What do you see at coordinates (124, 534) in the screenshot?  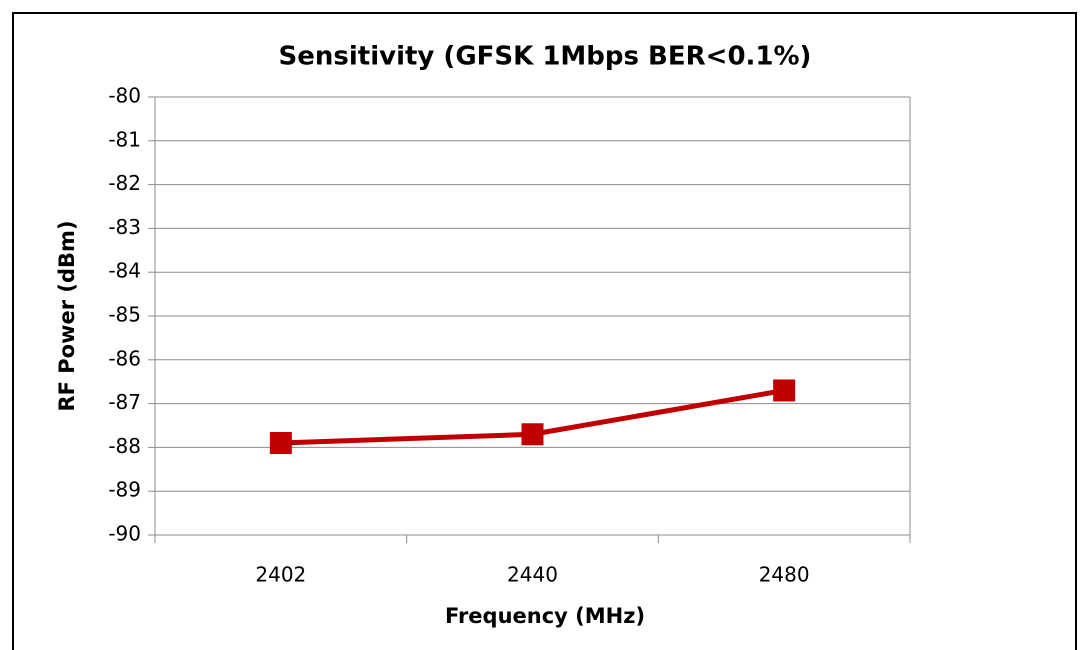 I see `y-tick-label: -90` at bounding box center [124, 534].